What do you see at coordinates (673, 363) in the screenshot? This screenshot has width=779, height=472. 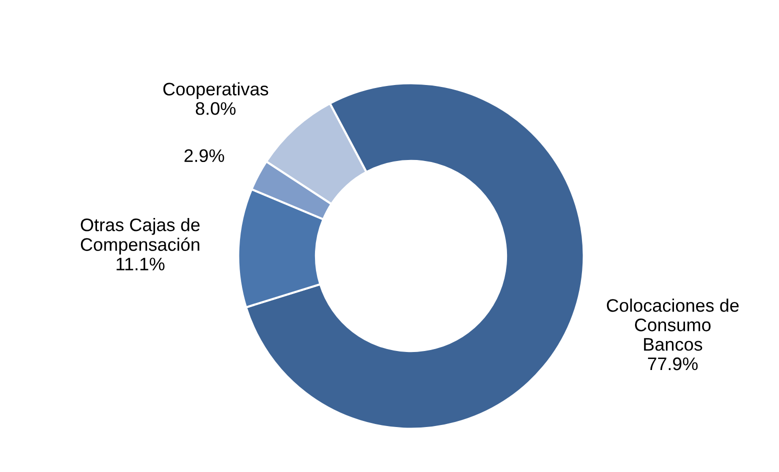 I see `data-label: 77.9%` at bounding box center [673, 363].